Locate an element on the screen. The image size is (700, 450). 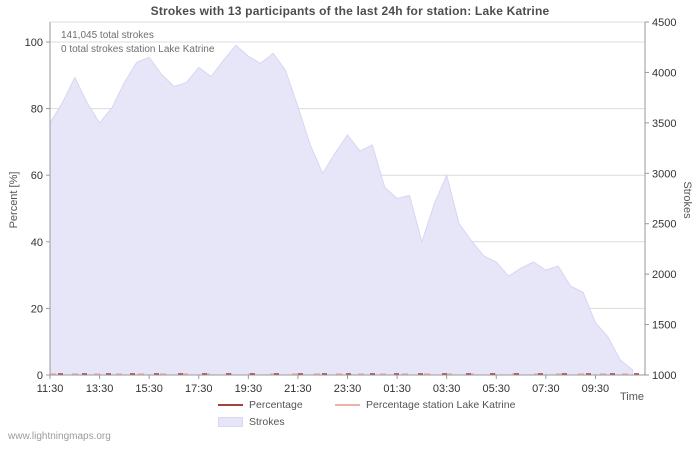
svg-text: 4000 is located at coordinates (664, 73).